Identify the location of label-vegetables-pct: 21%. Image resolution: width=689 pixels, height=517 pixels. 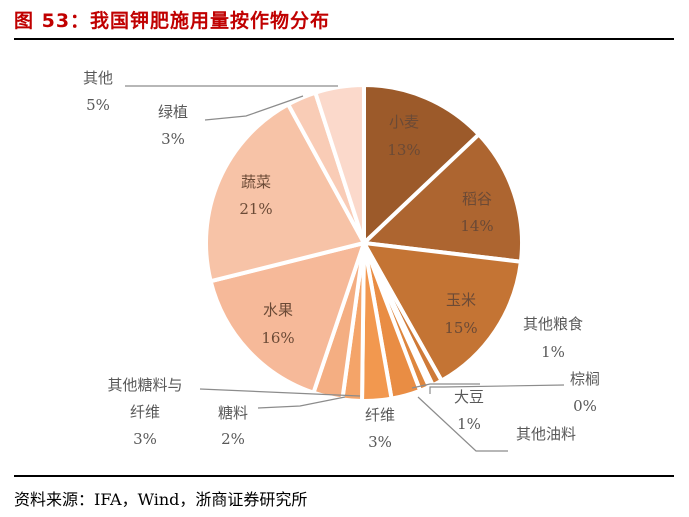
(255, 209).